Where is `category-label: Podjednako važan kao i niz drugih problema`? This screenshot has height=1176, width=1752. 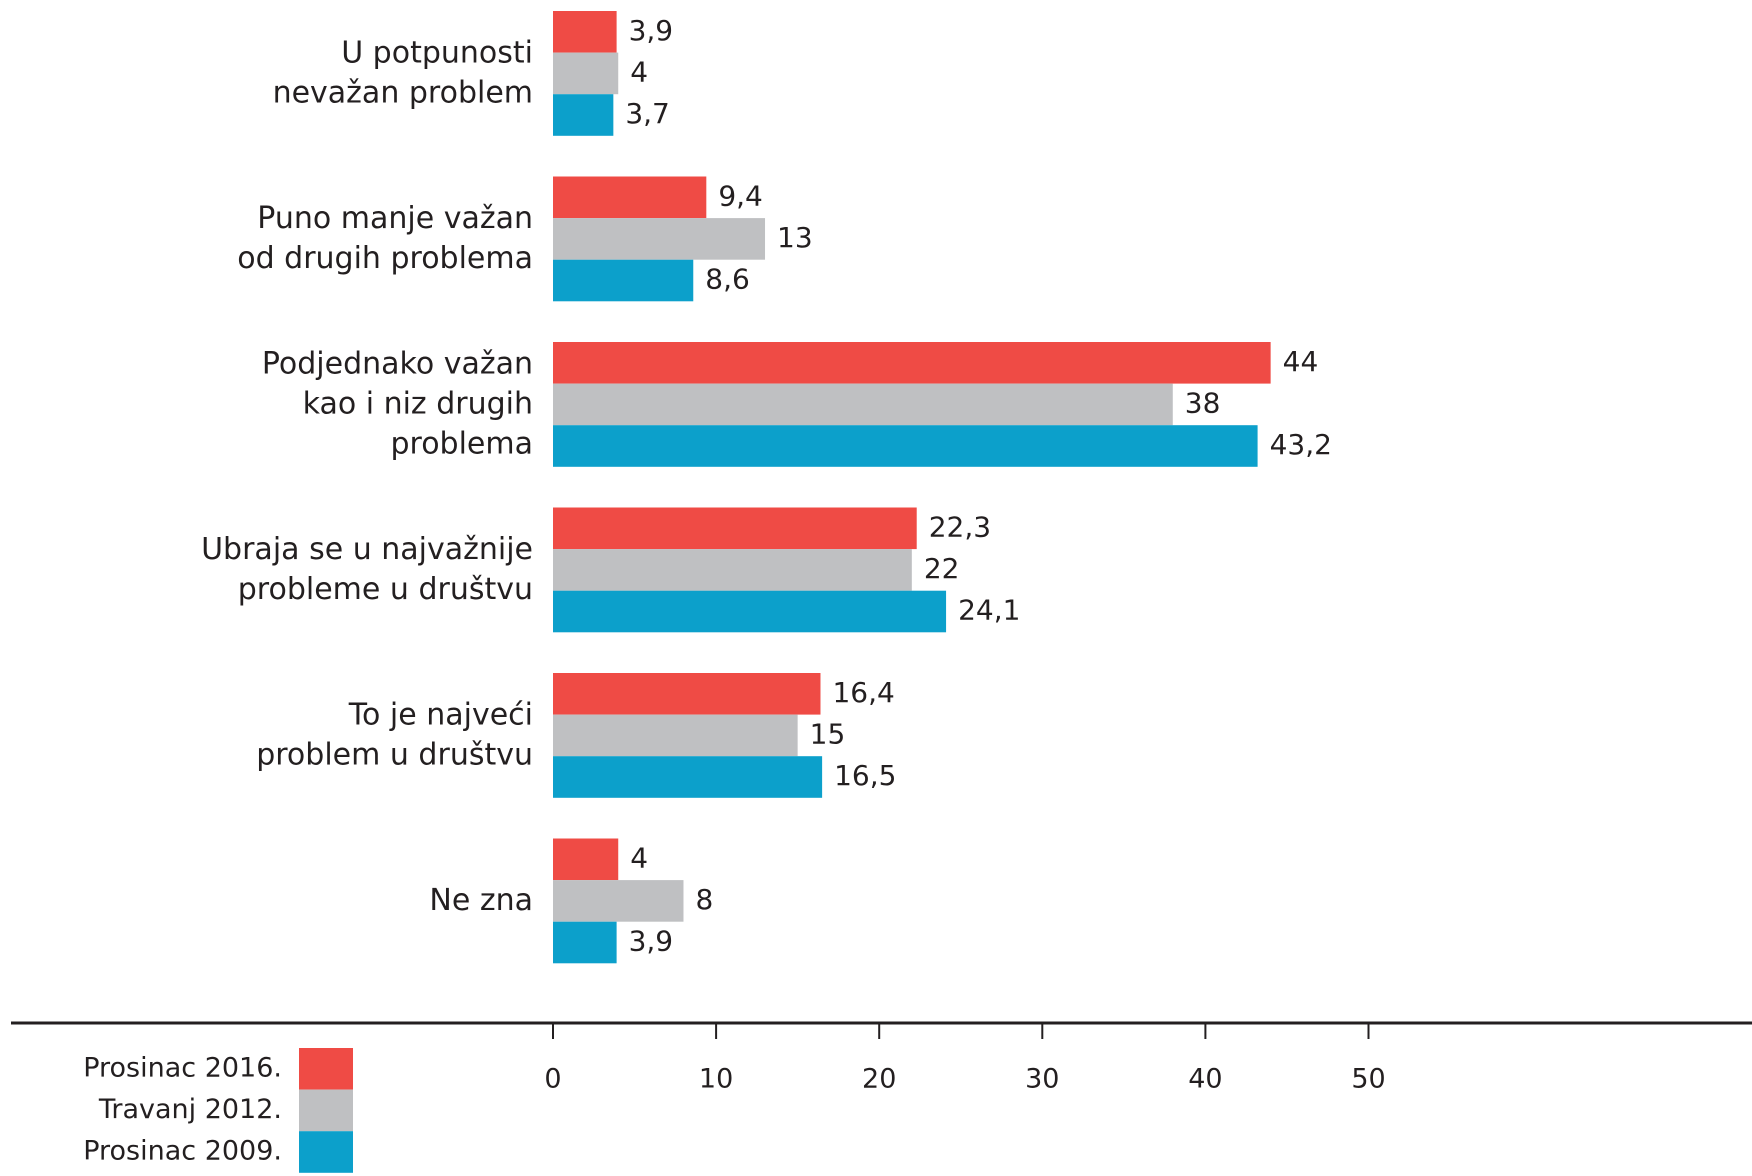
category-label: Podjednako važan kao i niz drugih problema is located at coordinates (397, 403).